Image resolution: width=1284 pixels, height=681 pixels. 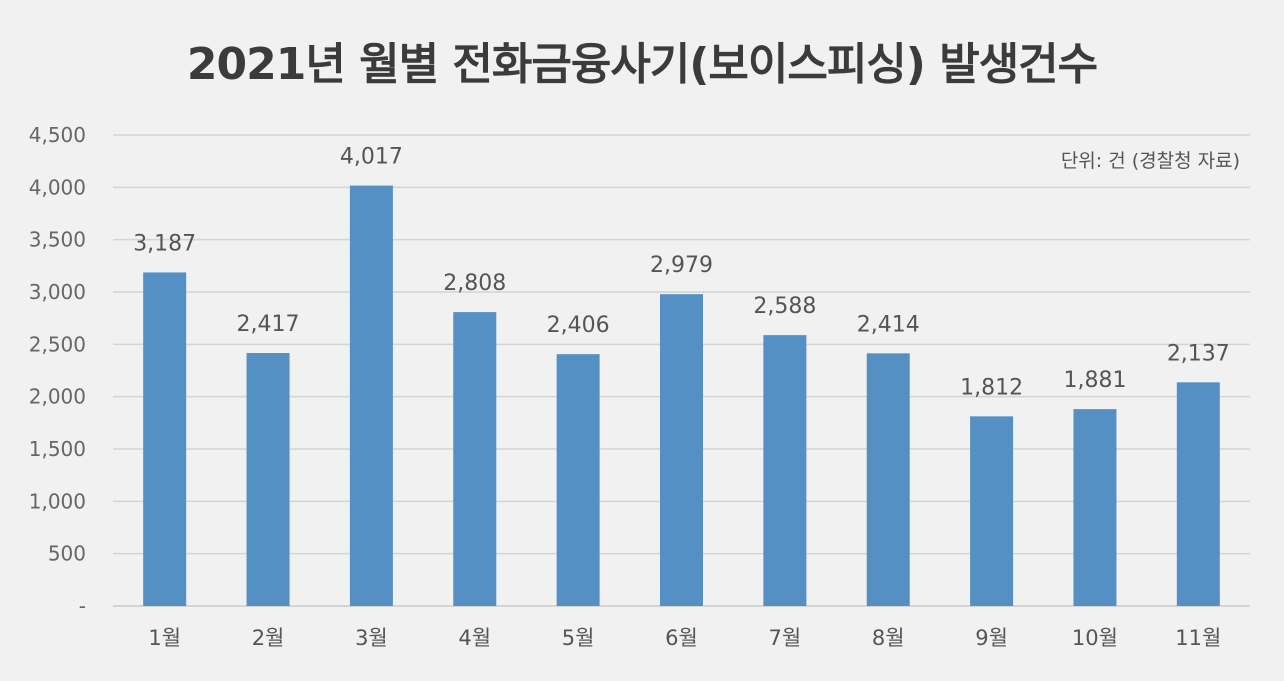 What do you see at coordinates (57, 397) in the screenshot?
I see `y-tick-label: 2,000` at bounding box center [57, 397].